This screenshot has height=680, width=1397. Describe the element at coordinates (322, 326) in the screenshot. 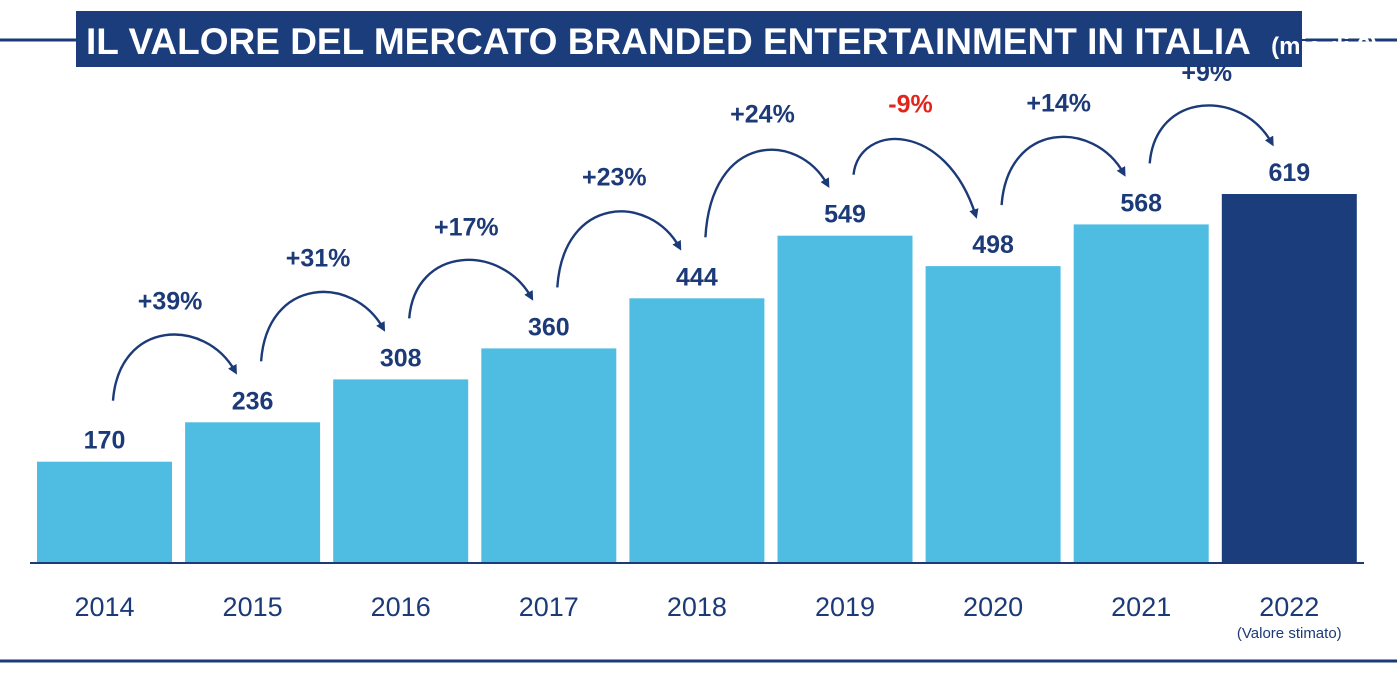

I see `growth-arrow-2015-2016` at that location.